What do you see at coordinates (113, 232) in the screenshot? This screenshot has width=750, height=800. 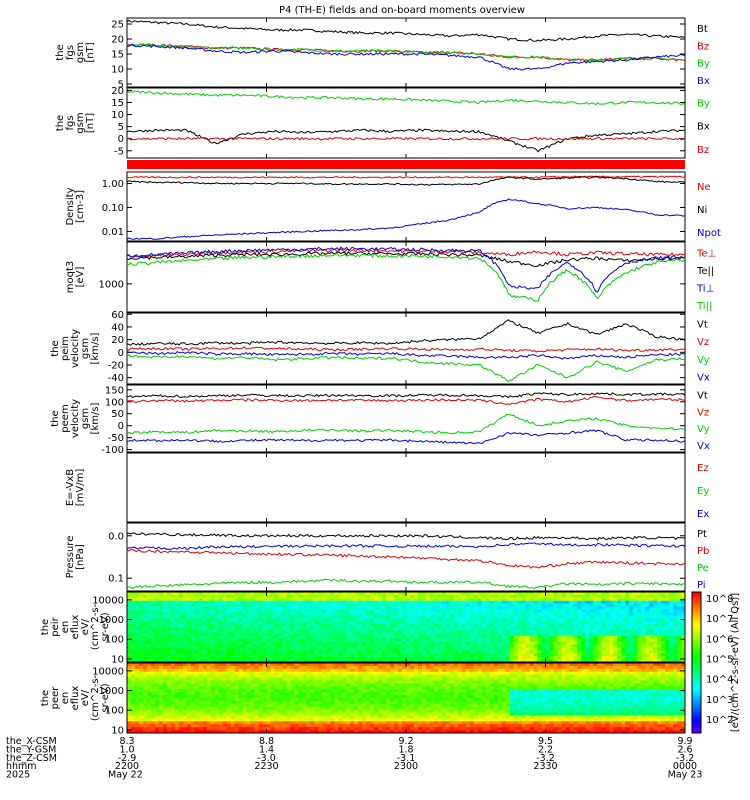 I see `y-tick-label: 0.01` at bounding box center [113, 232].